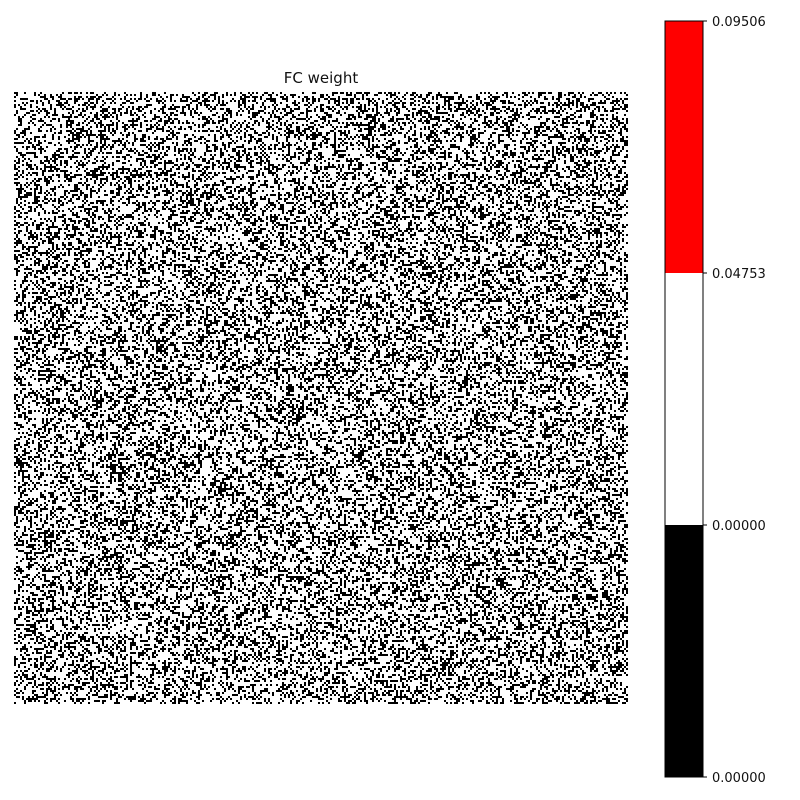 The height and width of the screenshot is (800, 800). What do you see at coordinates (739, 274) in the screenshot?
I see `colorbar-tick-label: 0.04753` at bounding box center [739, 274].